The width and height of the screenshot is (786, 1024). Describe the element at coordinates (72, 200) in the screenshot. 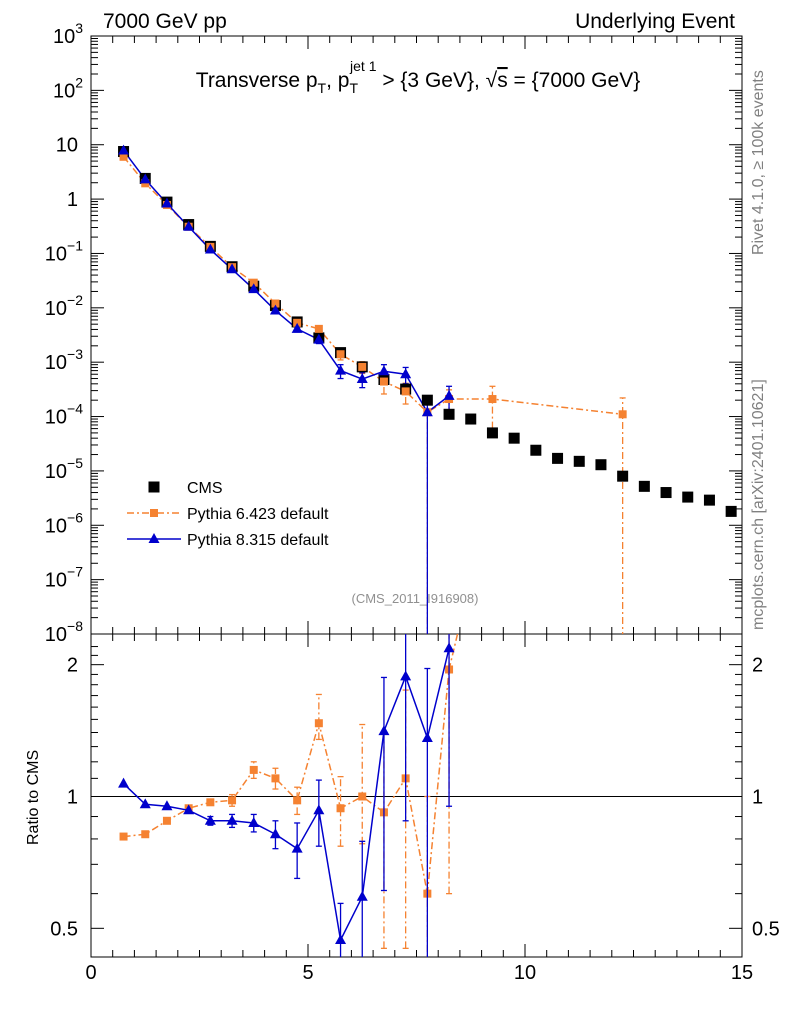

I see `y-tick-label: 1` at that location.